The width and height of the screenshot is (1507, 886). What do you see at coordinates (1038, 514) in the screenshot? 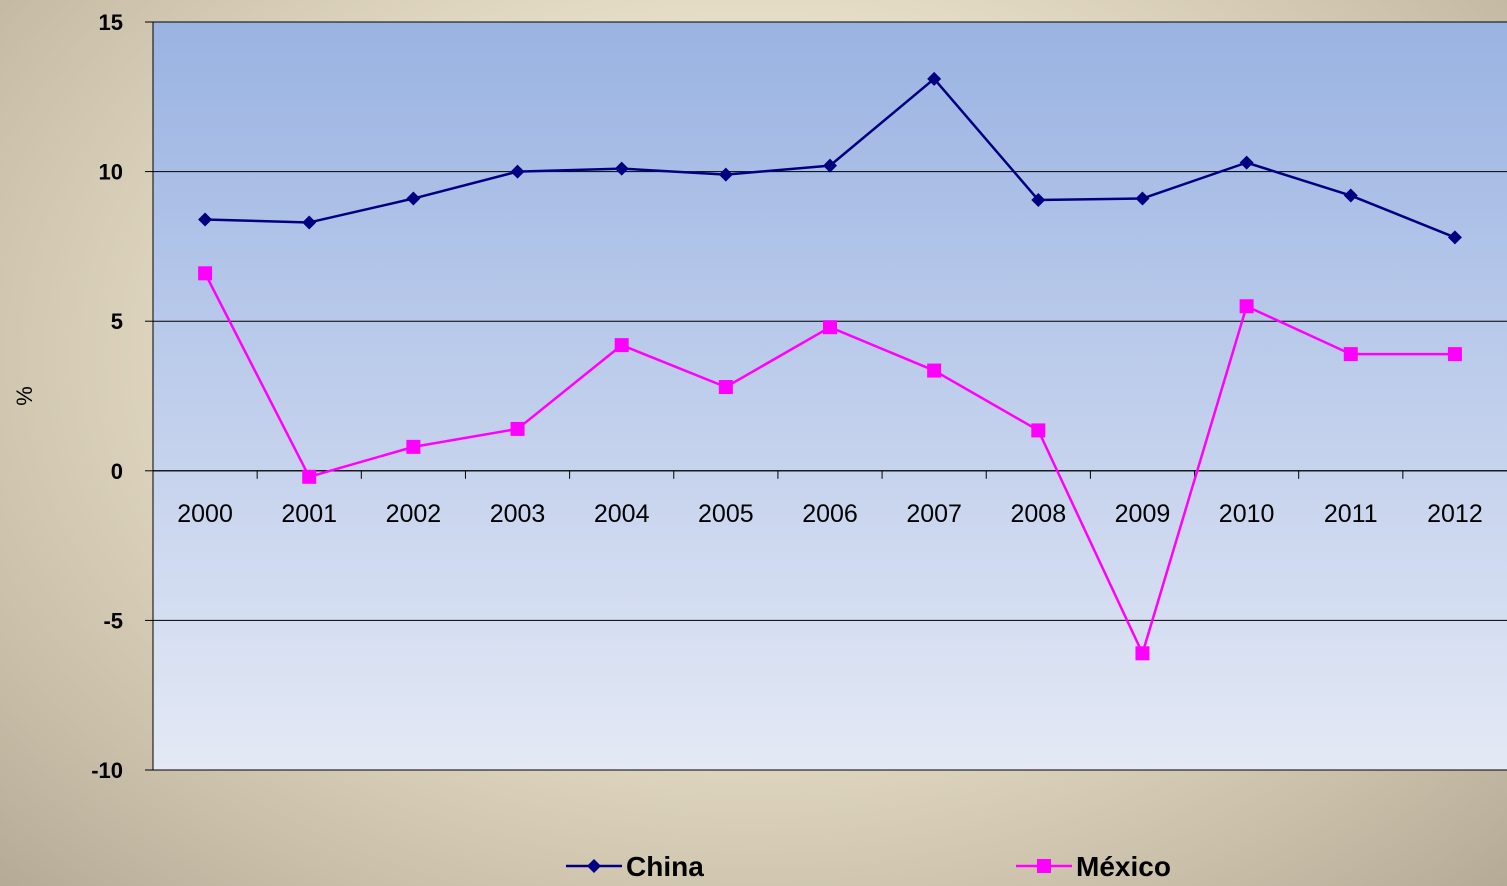
I see `x-tick-label-2008: 2008` at bounding box center [1038, 514].